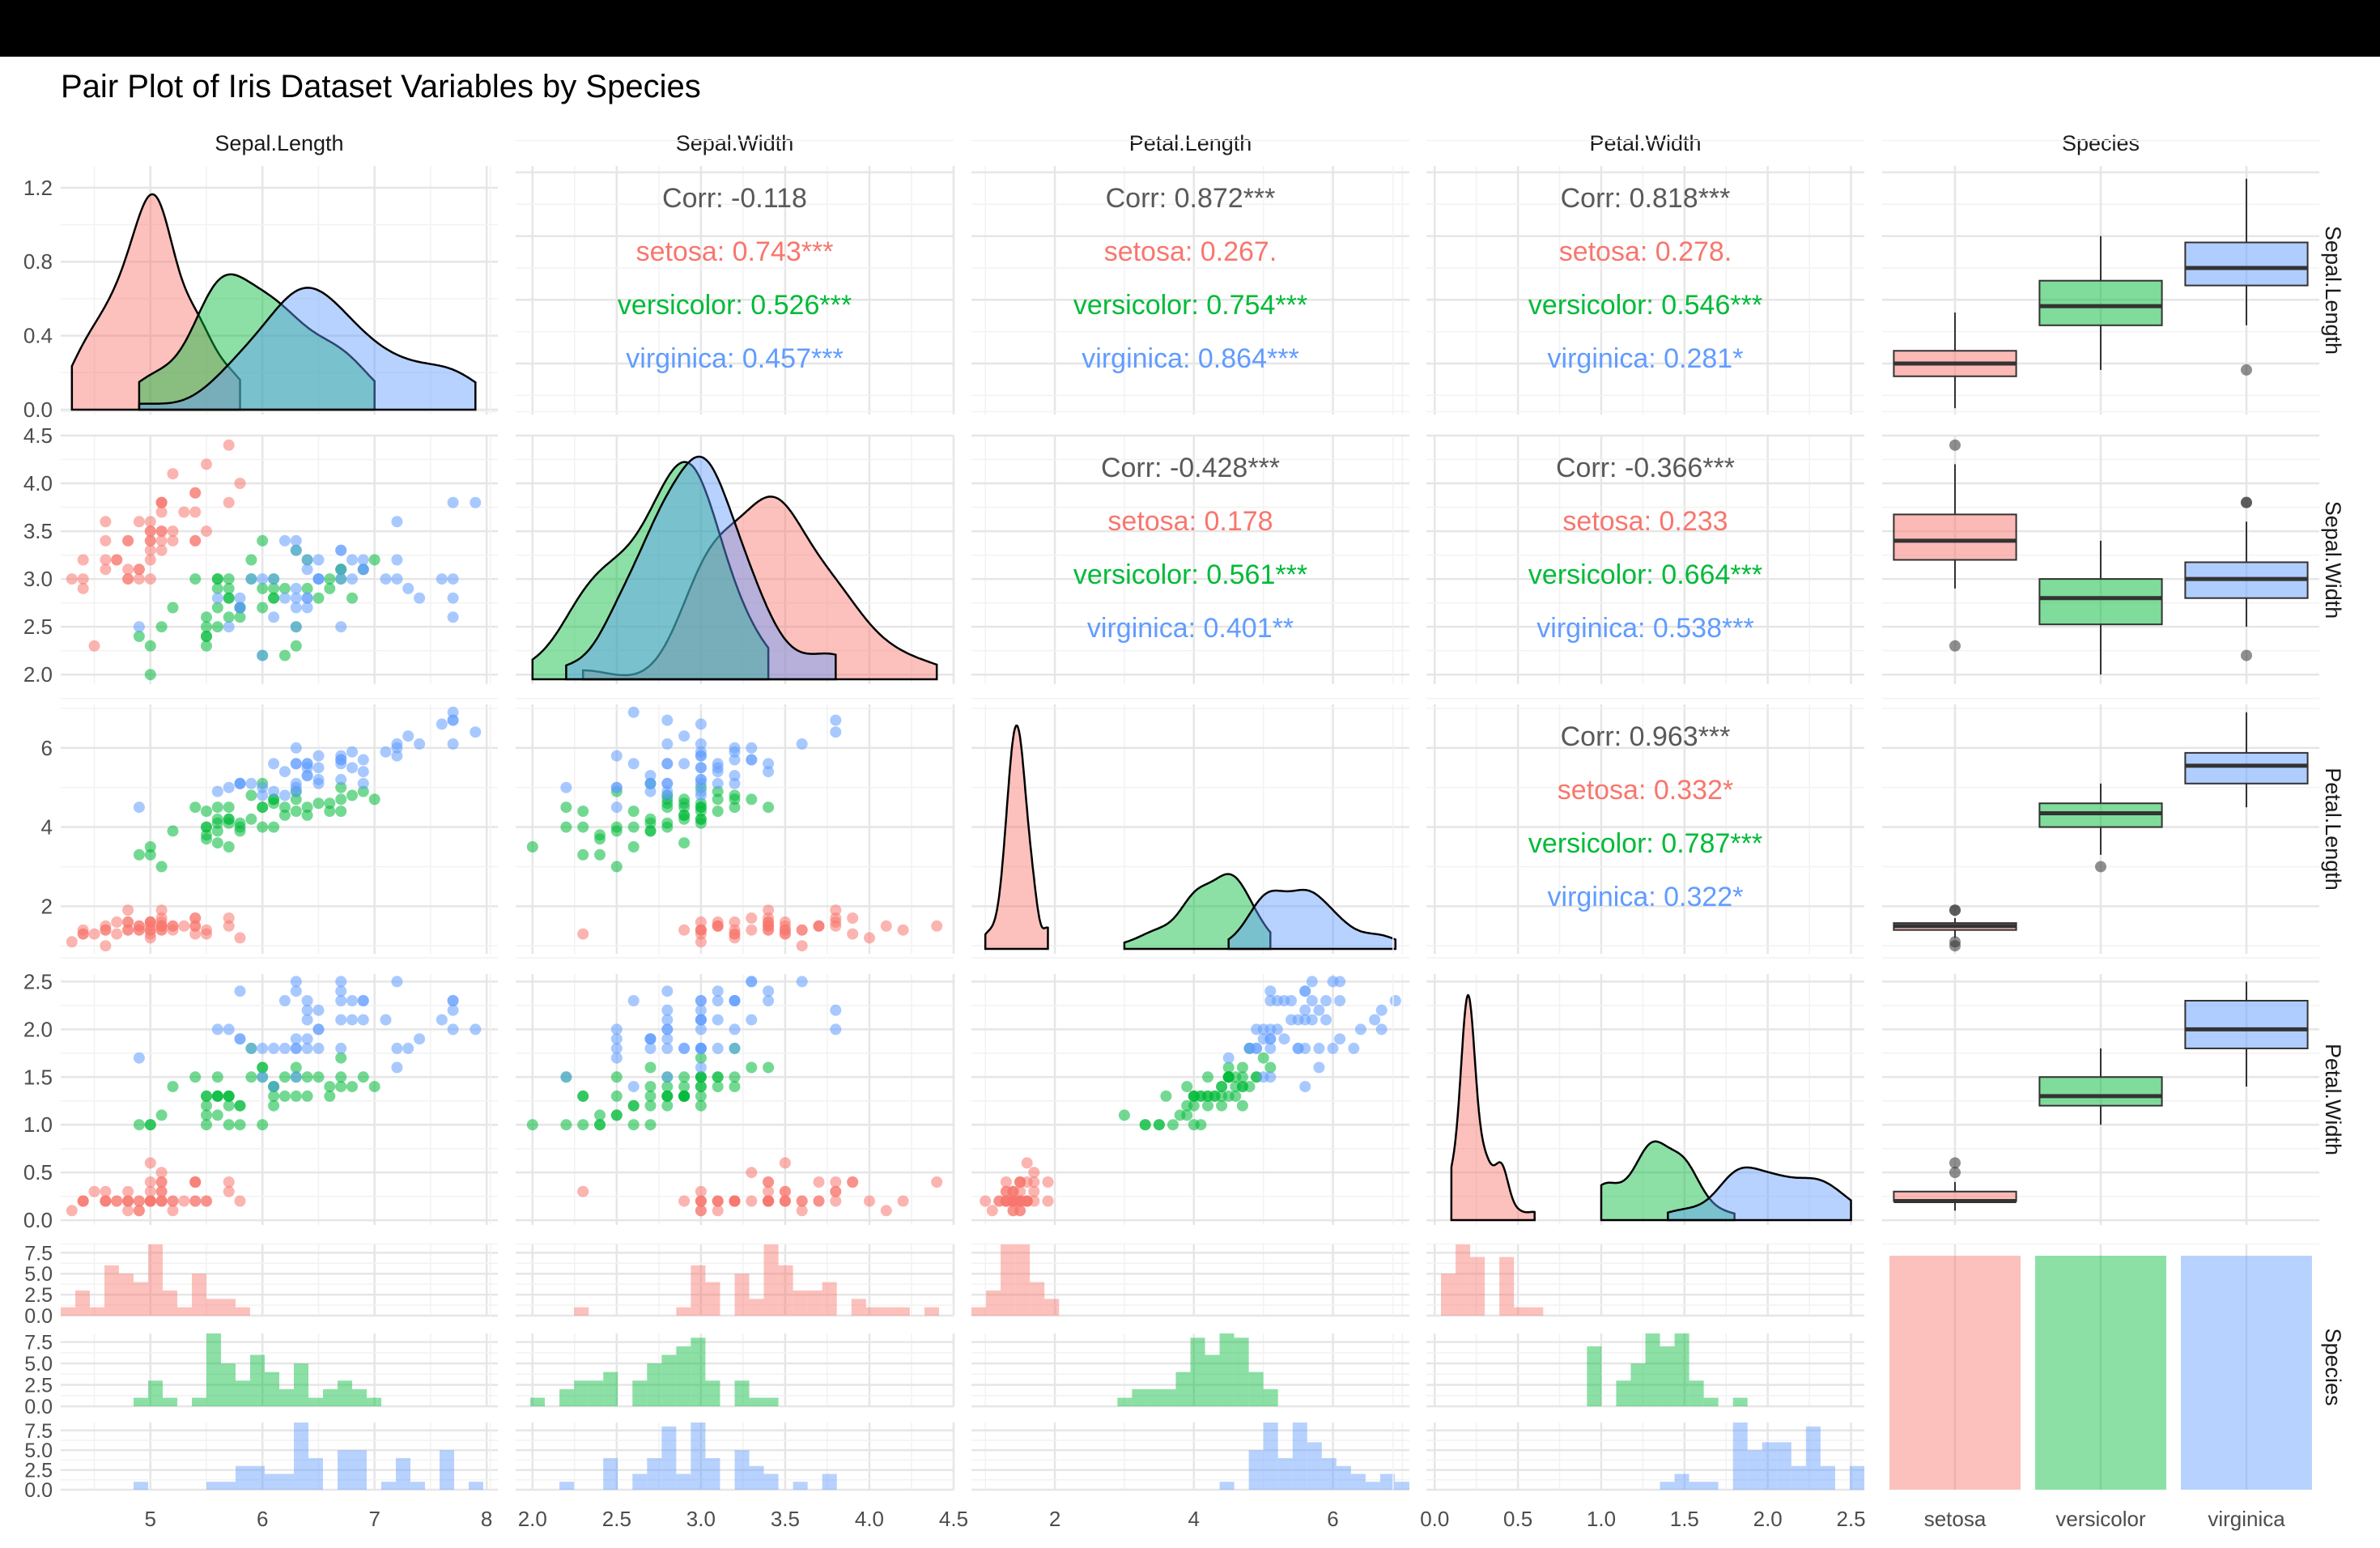 This screenshot has width=2380, height=1548. I want to click on histogram-sepal-width-setosa, so click(743, 1281).